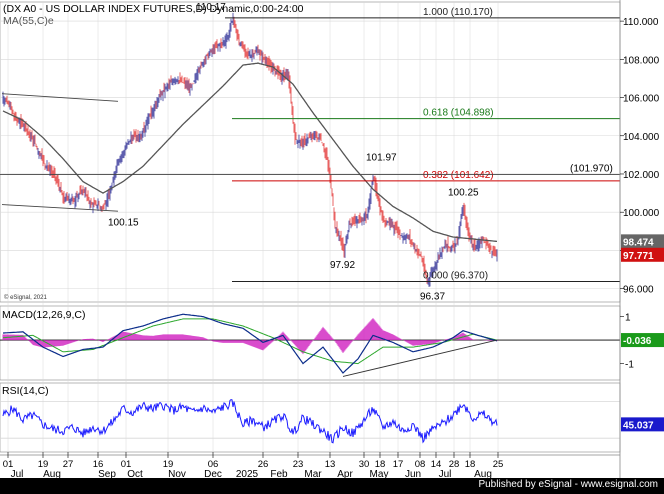  Describe the element at coordinates (420, 464) in the screenshot. I see `day-tick-label: 08` at that location.